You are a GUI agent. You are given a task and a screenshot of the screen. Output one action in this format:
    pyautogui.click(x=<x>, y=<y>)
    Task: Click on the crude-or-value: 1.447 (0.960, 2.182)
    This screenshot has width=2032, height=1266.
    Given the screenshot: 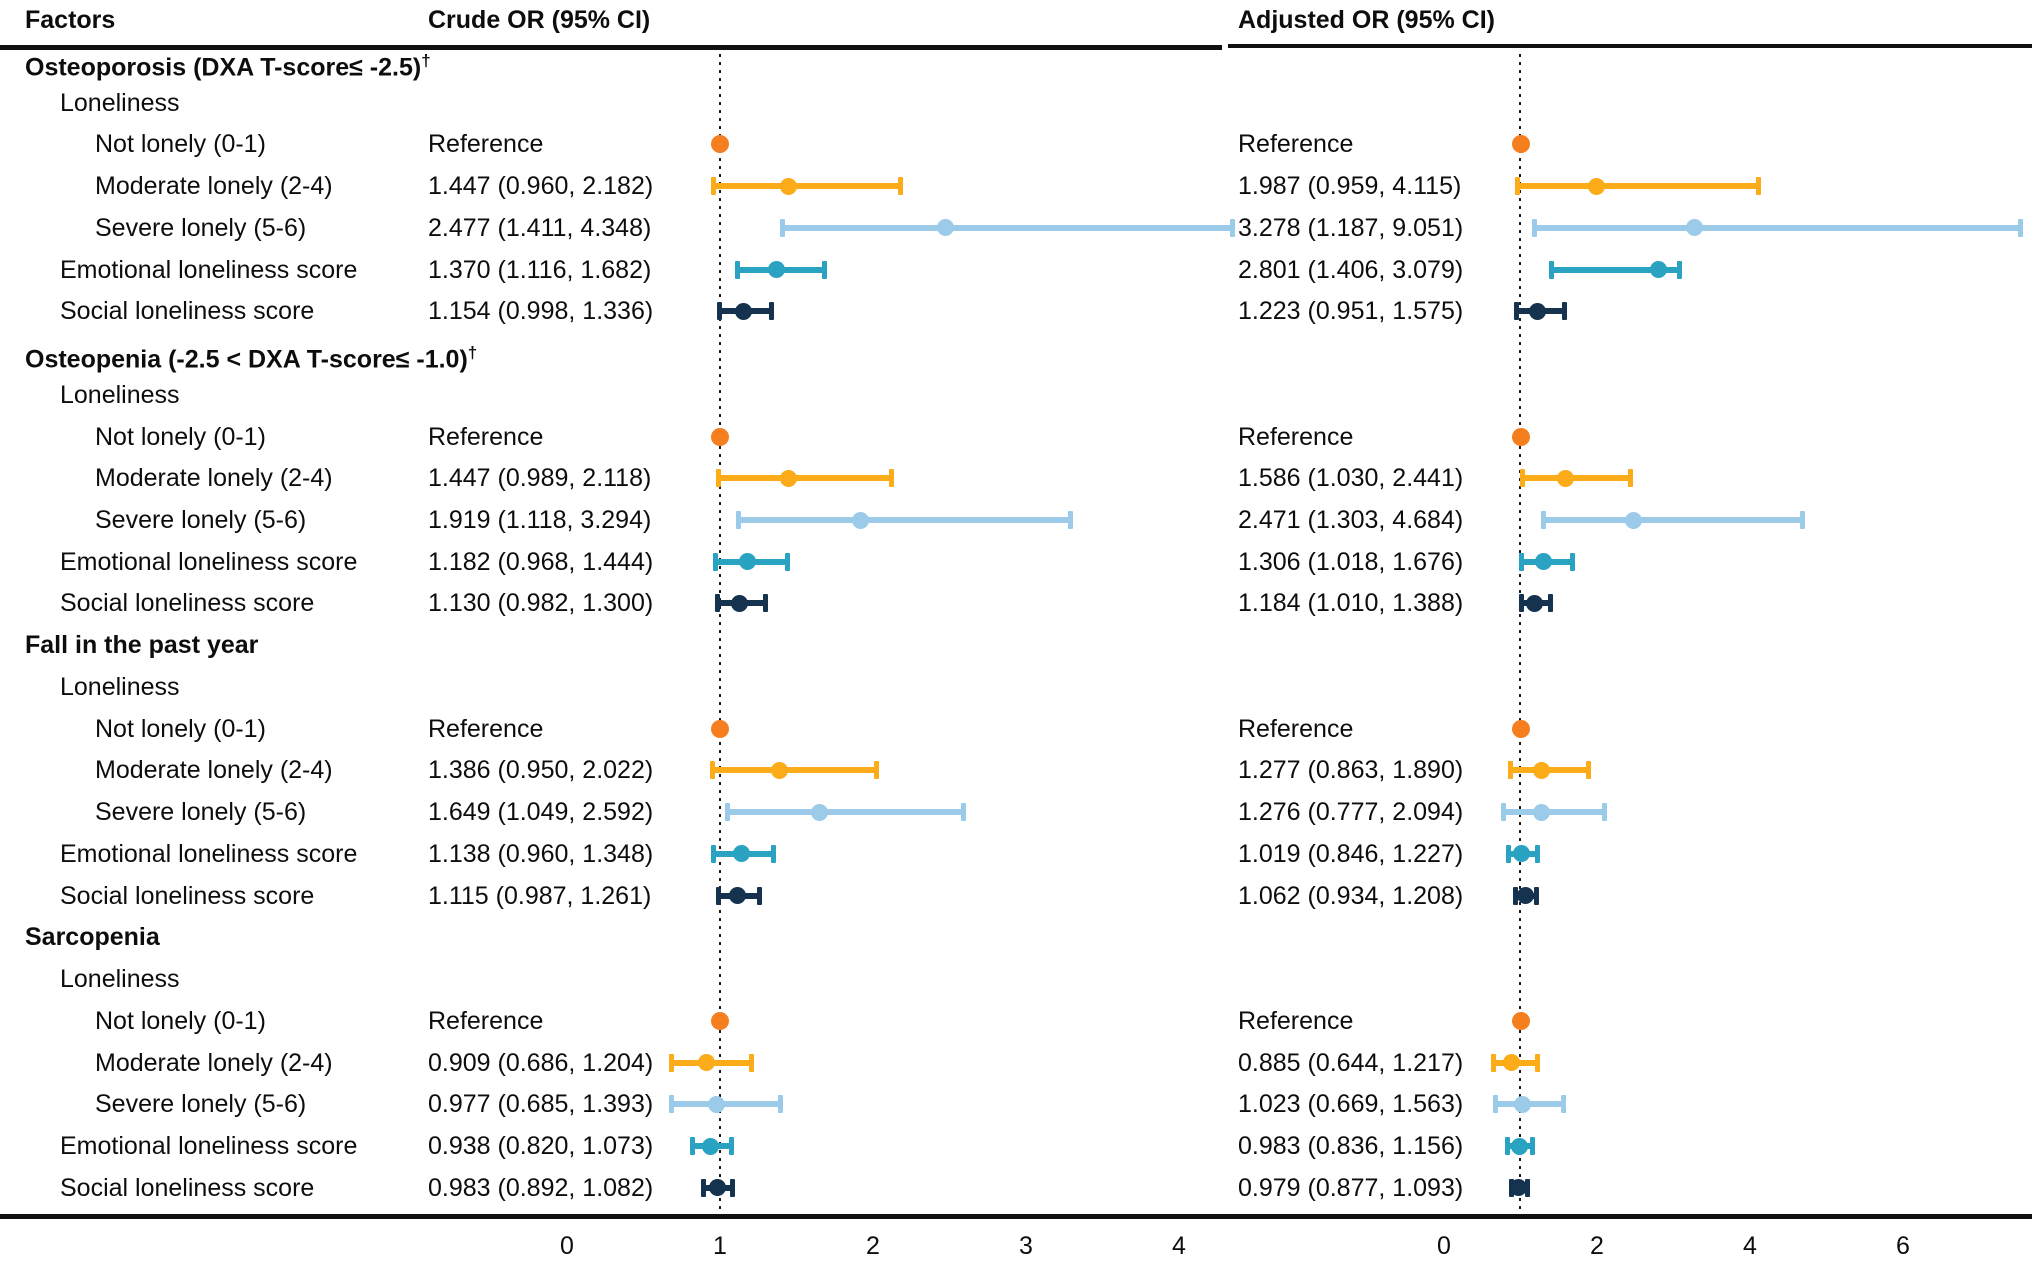 What is the action you would take?
    pyautogui.click(x=541, y=186)
    